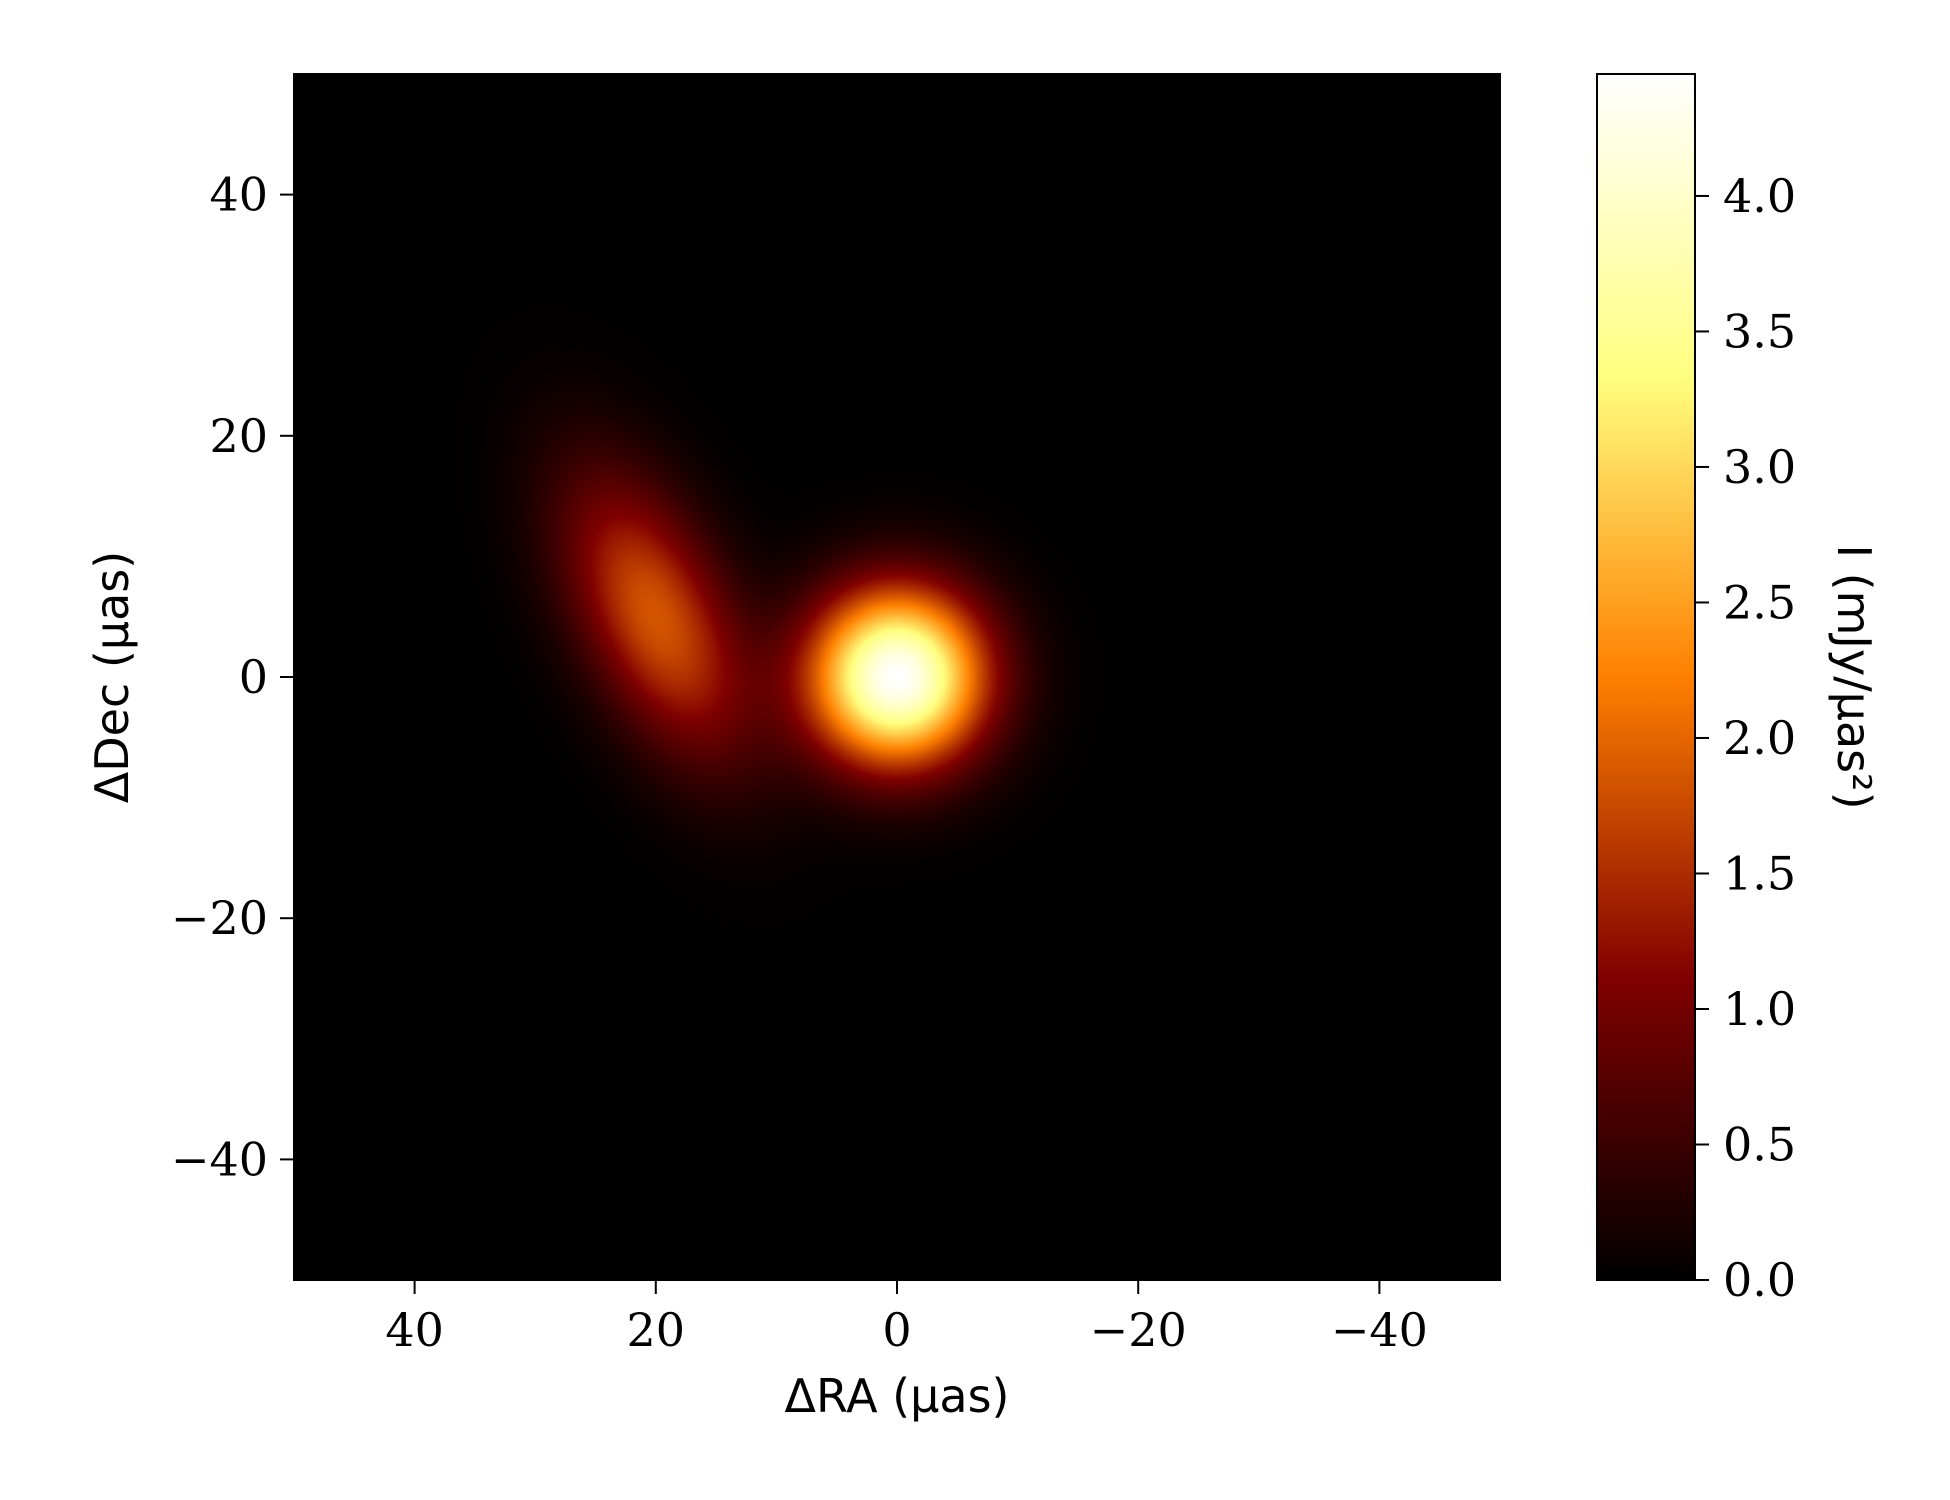 The height and width of the screenshot is (1500, 1950). I want to click on colorbar-tick-label: 1.0, so click(1759, 1009).